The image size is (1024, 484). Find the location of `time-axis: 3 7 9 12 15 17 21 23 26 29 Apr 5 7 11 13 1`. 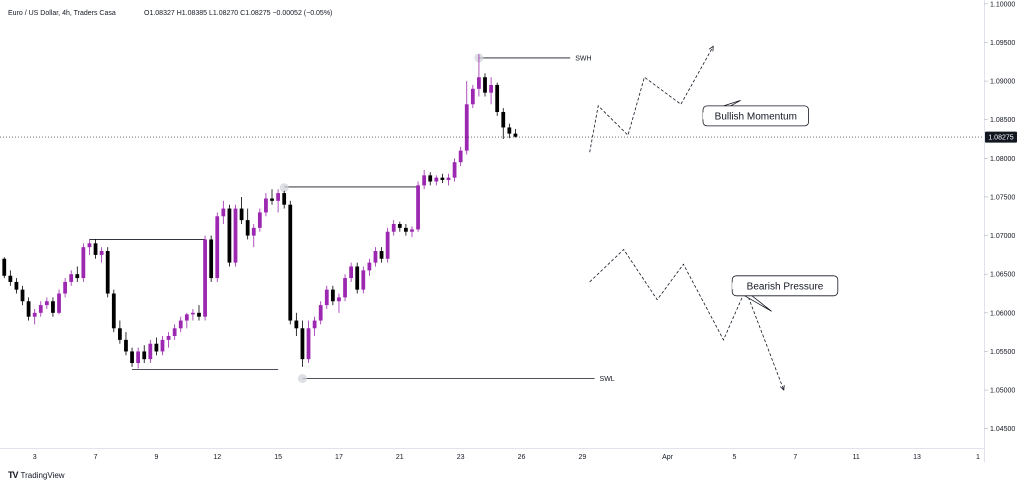

time-axis: 3 7 9 12 15 17 21 23 26 29 Apr 5 7 11 13 1 is located at coordinates (506, 457).